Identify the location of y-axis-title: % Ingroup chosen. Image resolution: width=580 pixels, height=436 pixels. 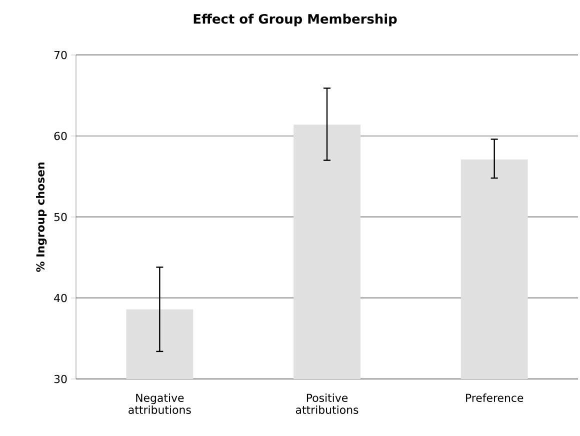
(41, 217).